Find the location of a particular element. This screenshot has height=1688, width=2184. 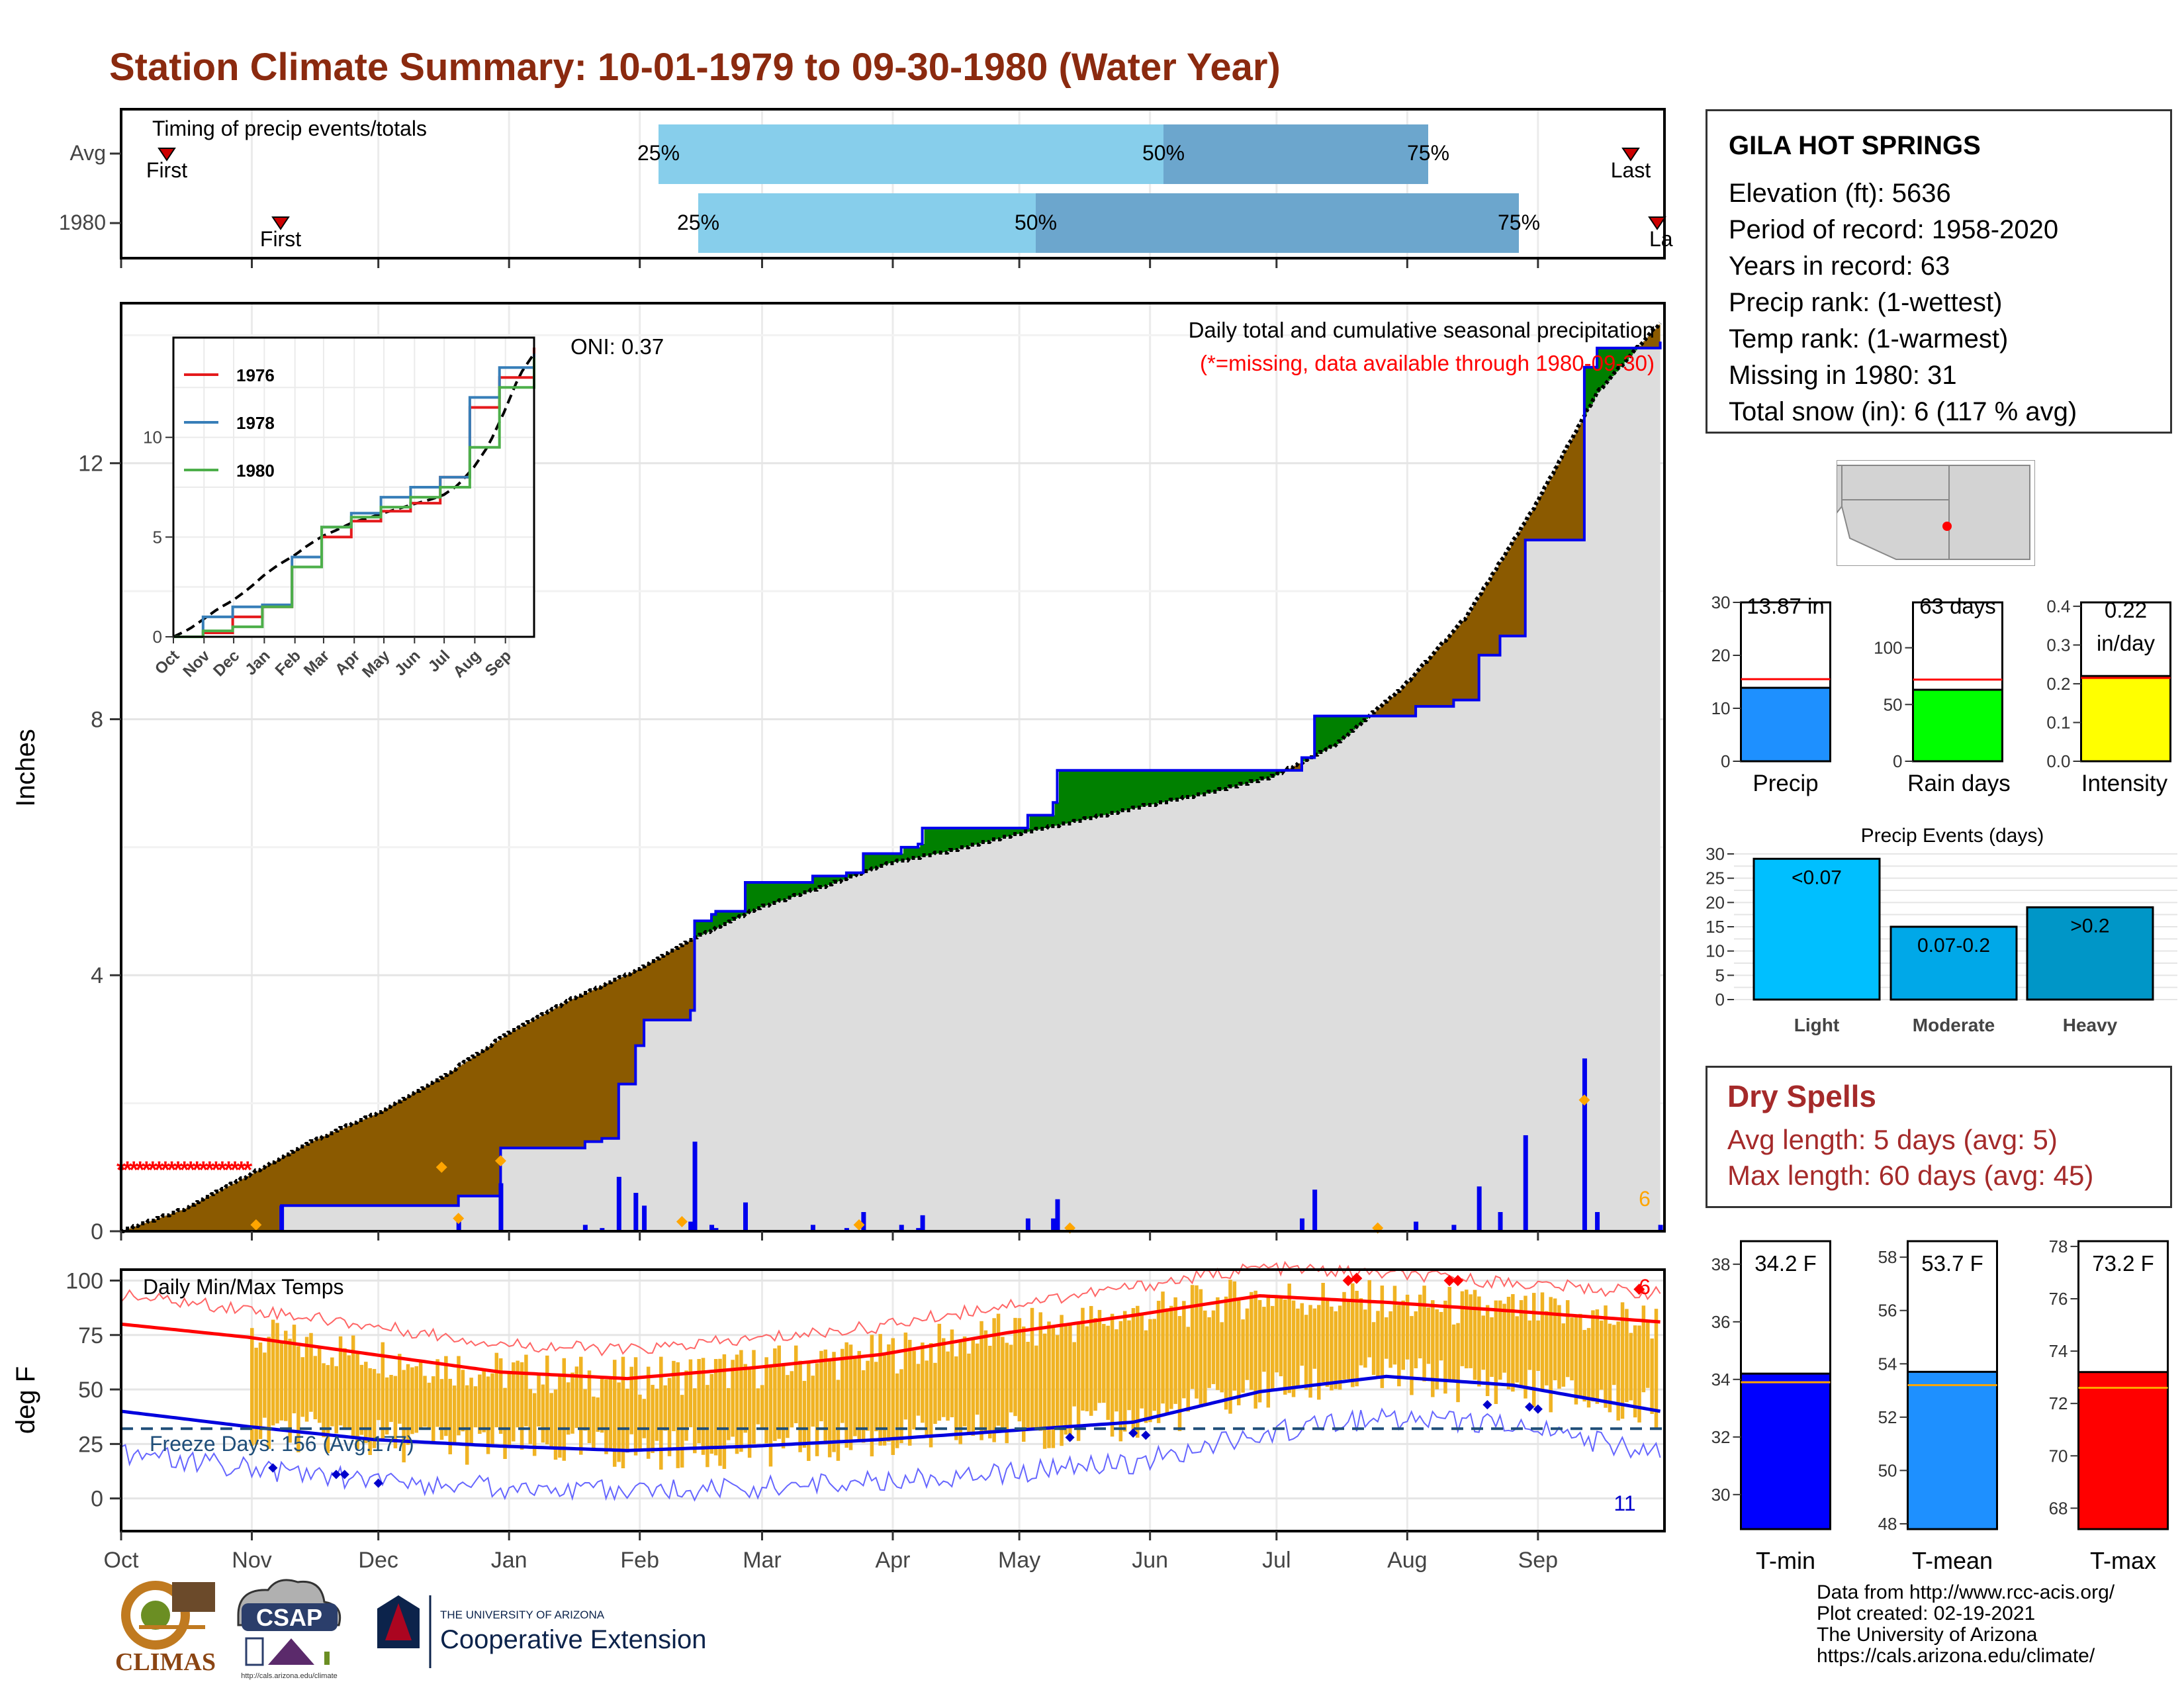

snow-marker is located at coordinates (682, 1221).